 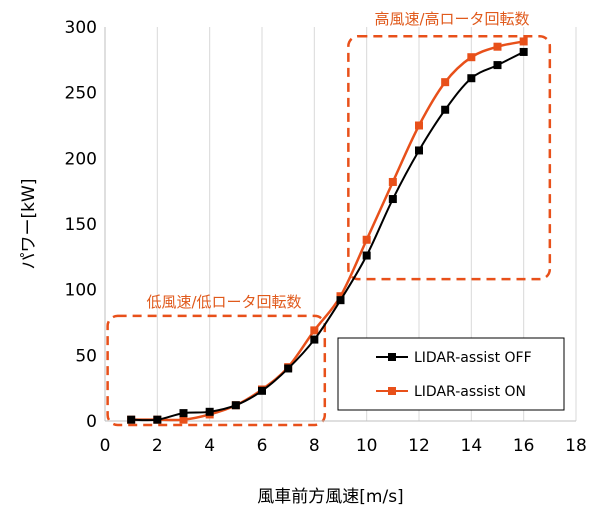 I want to click on x-tick-label: 14, so click(x=472, y=446).